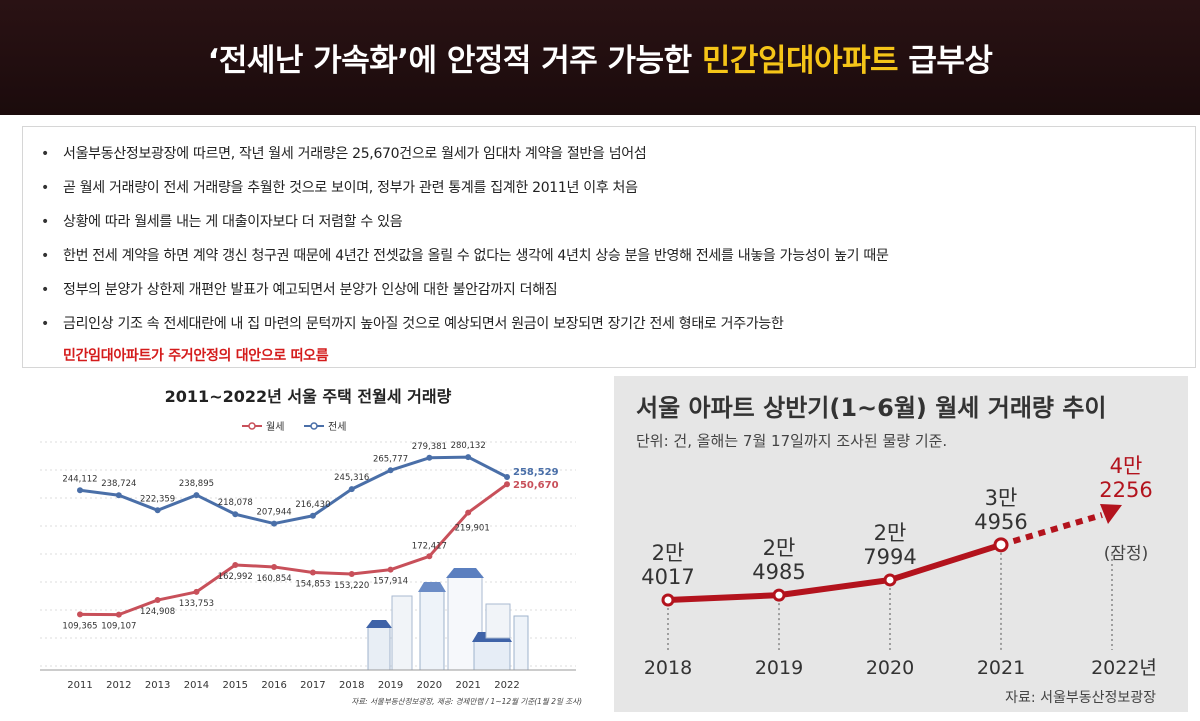 The height and width of the screenshot is (721, 1200). What do you see at coordinates (235, 503) in the screenshot?
I see `data-label-jeonse: 218,078` at bounding box center [235, 503].